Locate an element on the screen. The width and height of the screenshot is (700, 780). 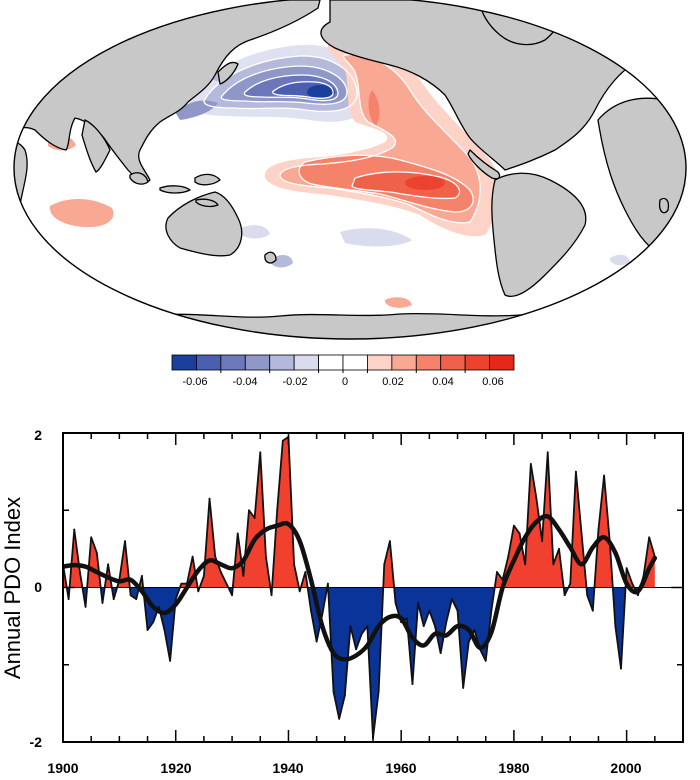
annual-point-1948 is located at coordinates (333, 691).